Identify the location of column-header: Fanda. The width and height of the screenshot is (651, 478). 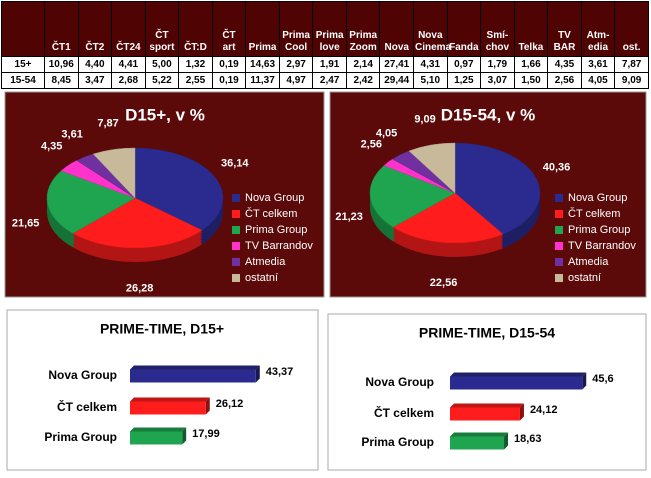
(464, 29).